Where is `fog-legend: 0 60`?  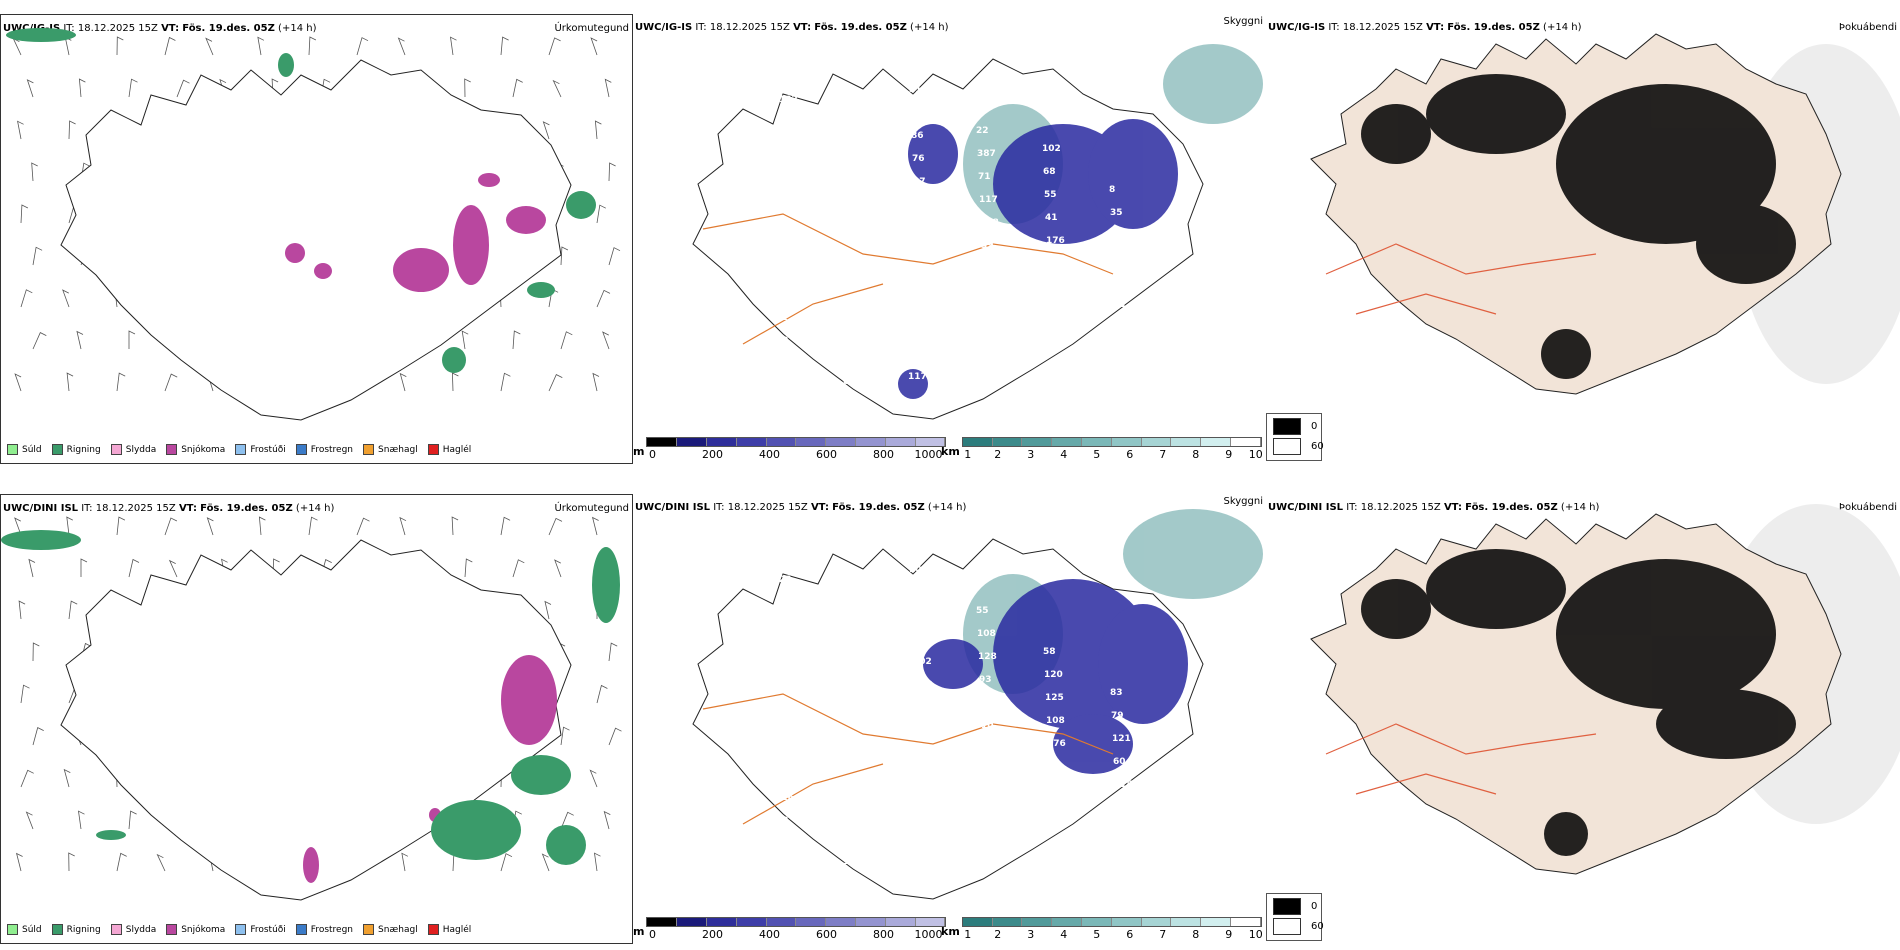 fog-legend: 0 60 is located at coordinates (1295, 437).